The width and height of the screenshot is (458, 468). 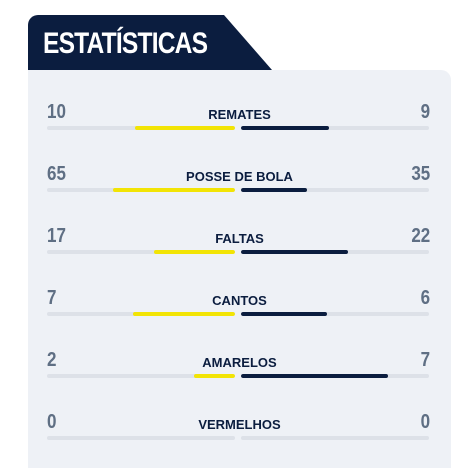 What do you see at coordinates (239, 114) in the screenshot?
I see `stat-label: REMATES` at bounding box center [239, 114].